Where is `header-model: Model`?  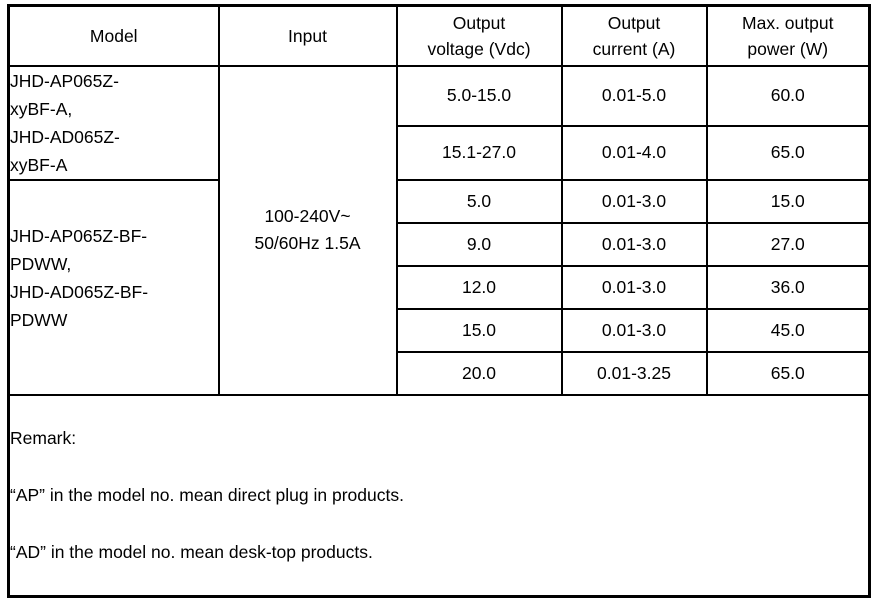 header-model: Model is located at coordinates (113, 35).